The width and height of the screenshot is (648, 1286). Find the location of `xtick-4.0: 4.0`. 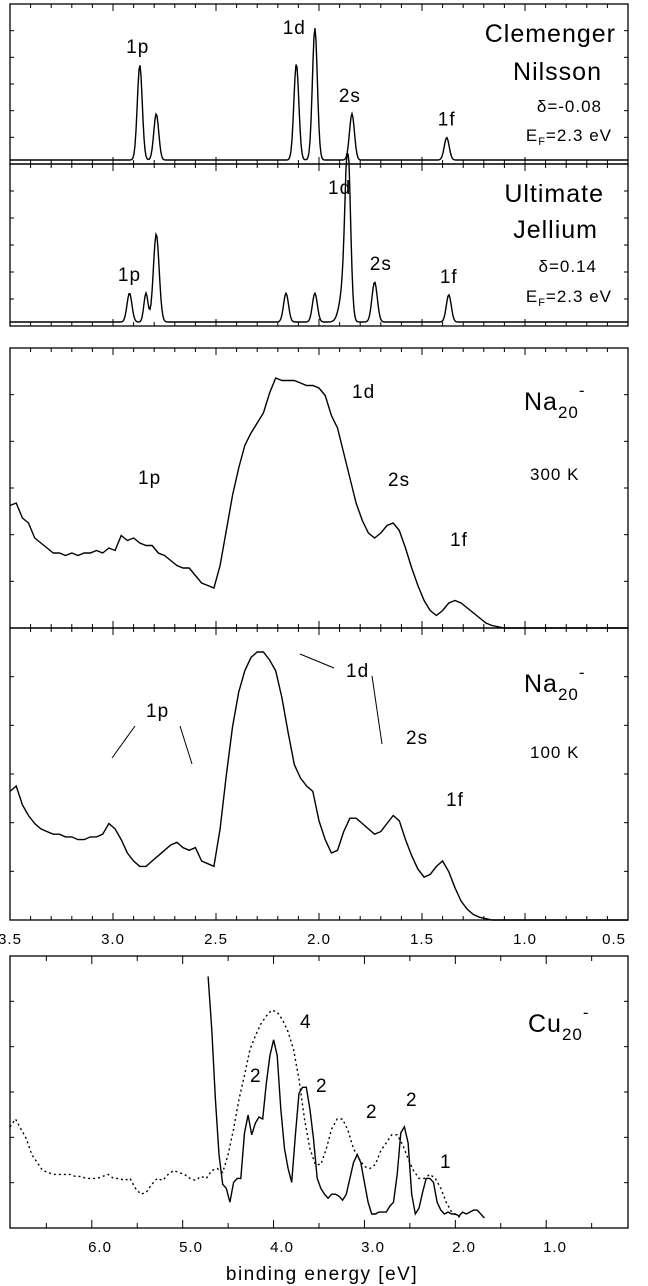

xtick-4.0: 4.0 is located at coordinates (282, 1247).